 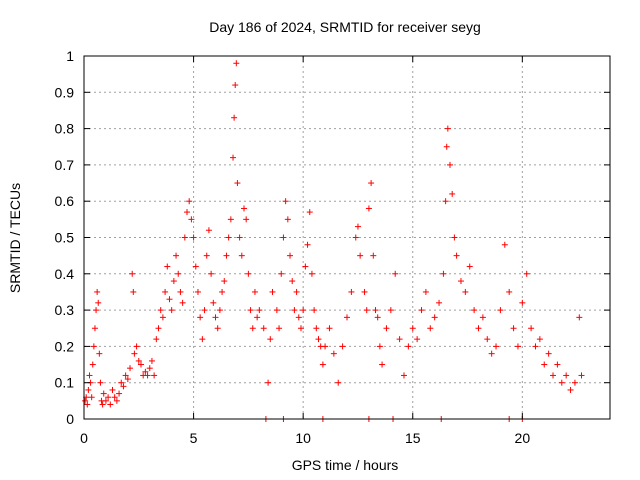 I want to click on x-tick-label: 5, so click(x=194, y=438).